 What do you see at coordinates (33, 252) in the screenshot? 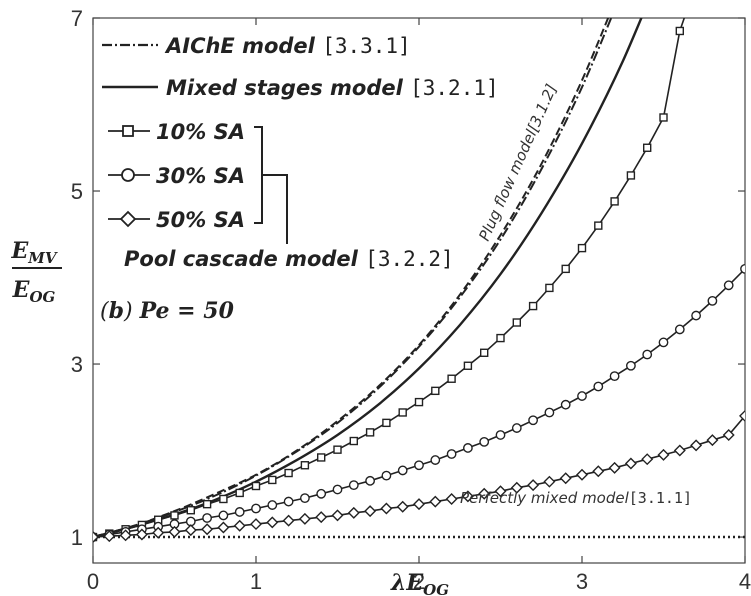
I see `y-axis-title-numerator: EMV` at bounding box center [33, 252].